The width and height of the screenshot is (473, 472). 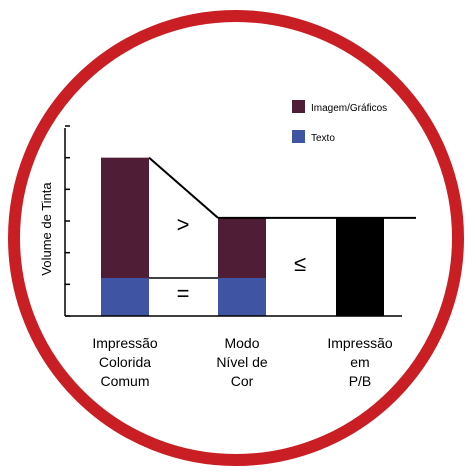 What do you see at coordinates (67, 221) in the screenshot?
I see `y-ticks` at bounding box center [67, 221].